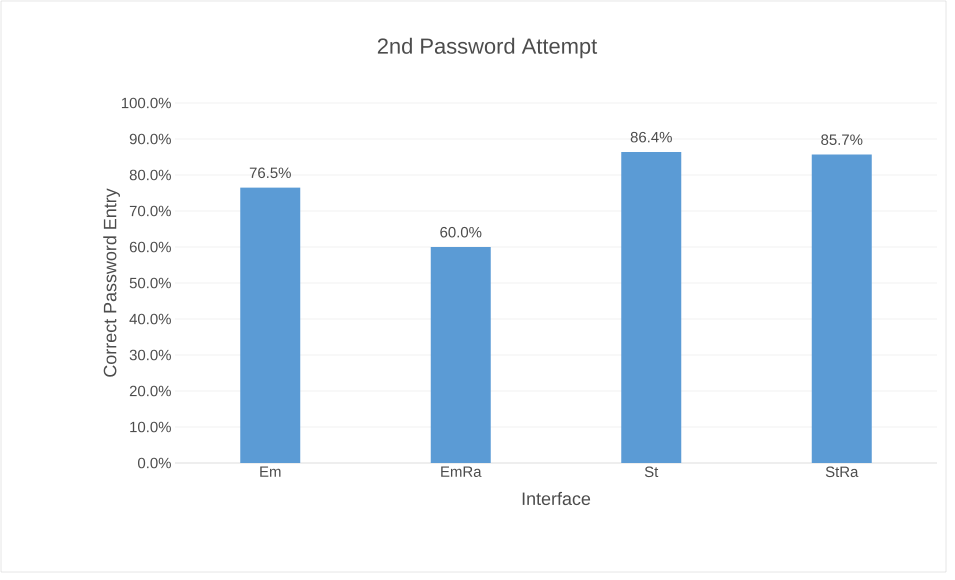 The width and height of the screenshot is (955, 580). What do you see at coordinates (556, 499) in the screenshot?
I see `x-axis-title: Interface` at bounding box center [556, 499].